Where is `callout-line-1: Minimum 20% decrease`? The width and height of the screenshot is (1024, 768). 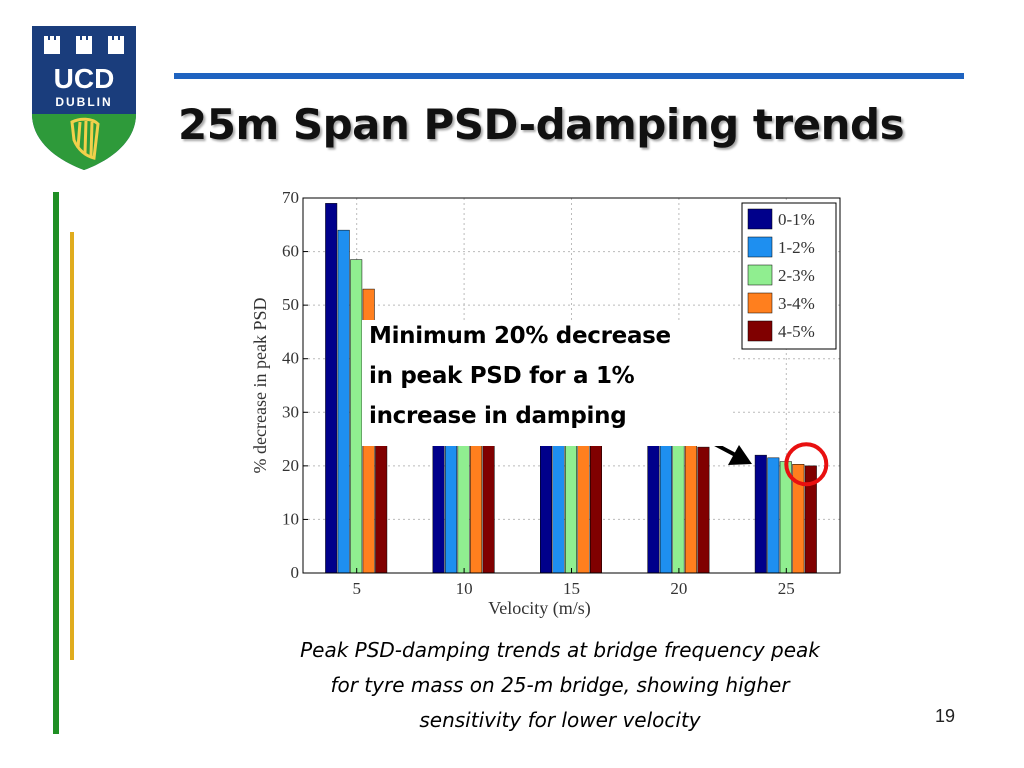 callout-line-1: Minimum 20% decrease is located at coordinates (520, 336).